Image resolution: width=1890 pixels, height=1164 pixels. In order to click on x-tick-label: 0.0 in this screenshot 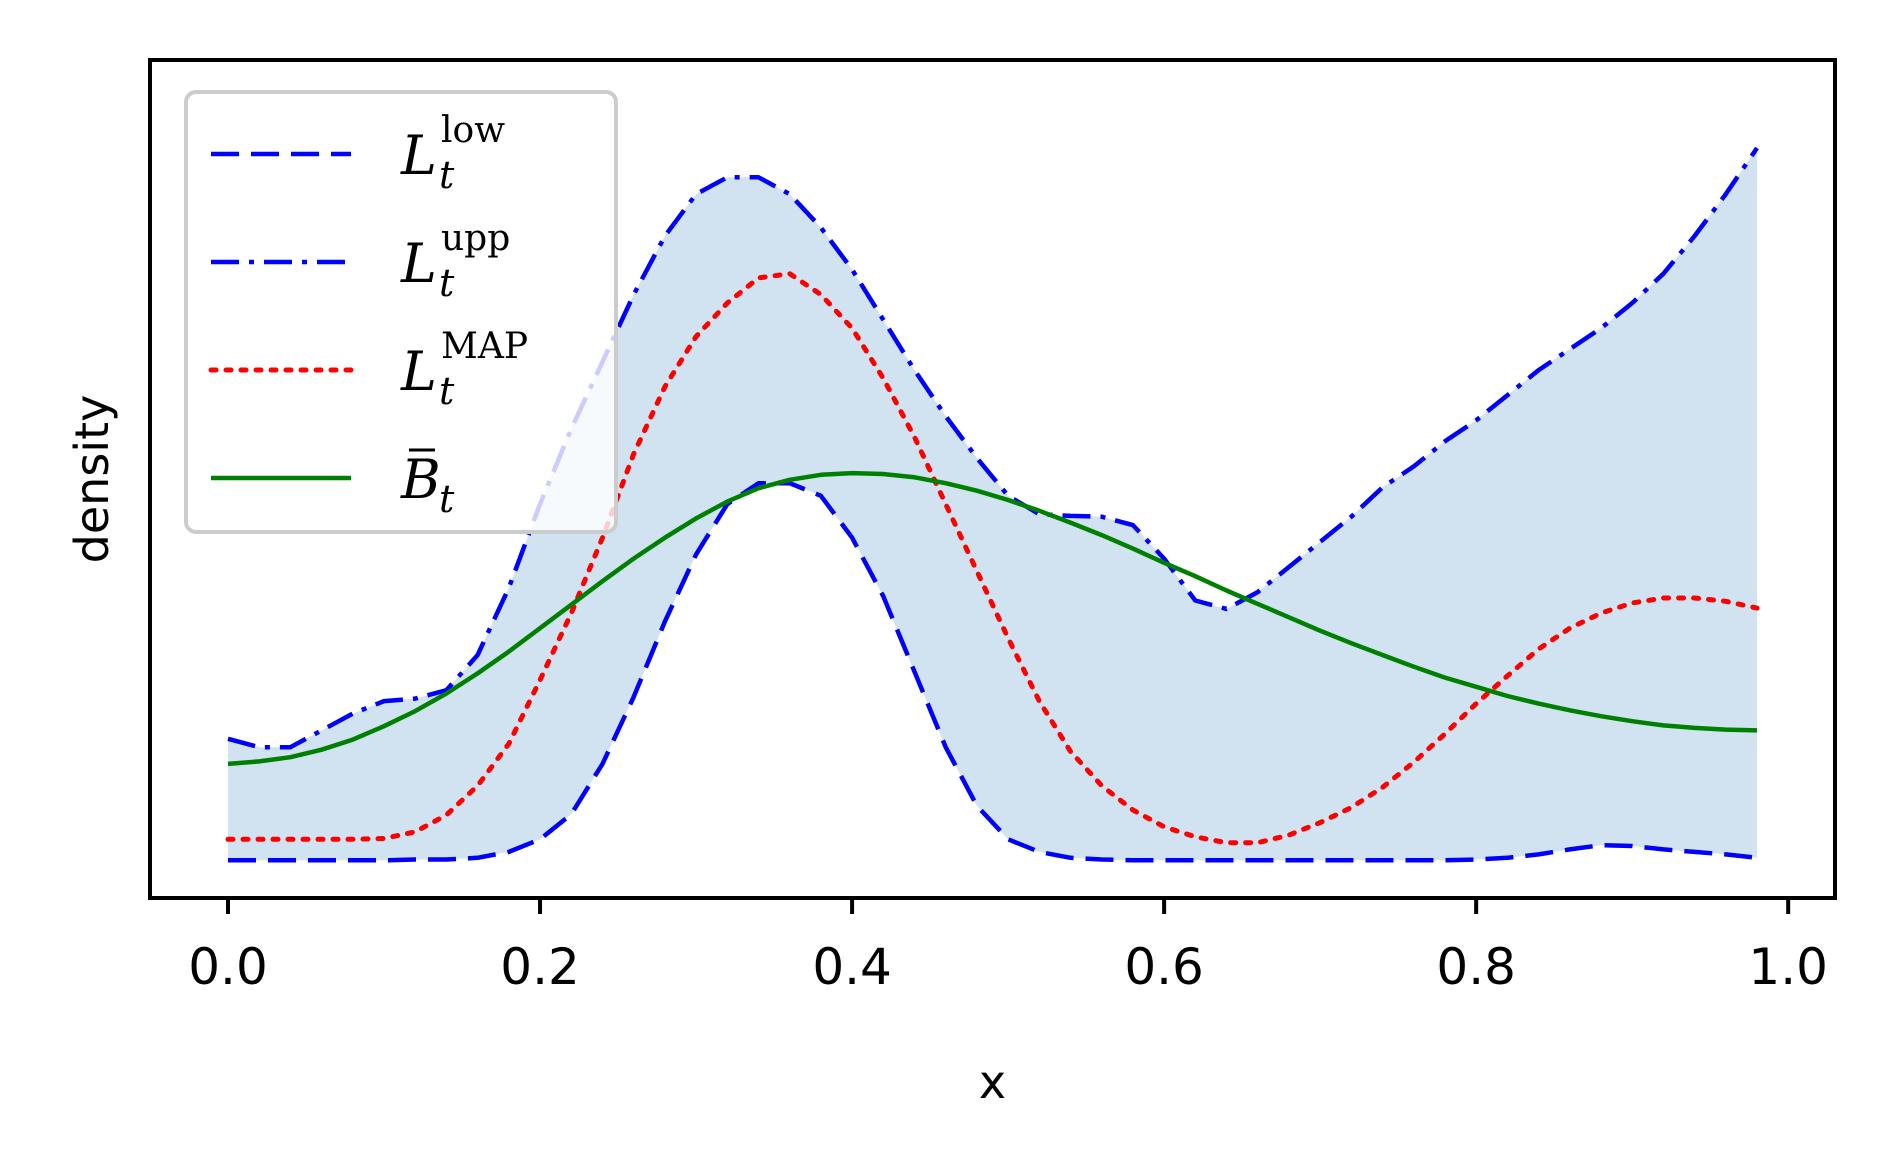, I will do `click(228, 967)`.